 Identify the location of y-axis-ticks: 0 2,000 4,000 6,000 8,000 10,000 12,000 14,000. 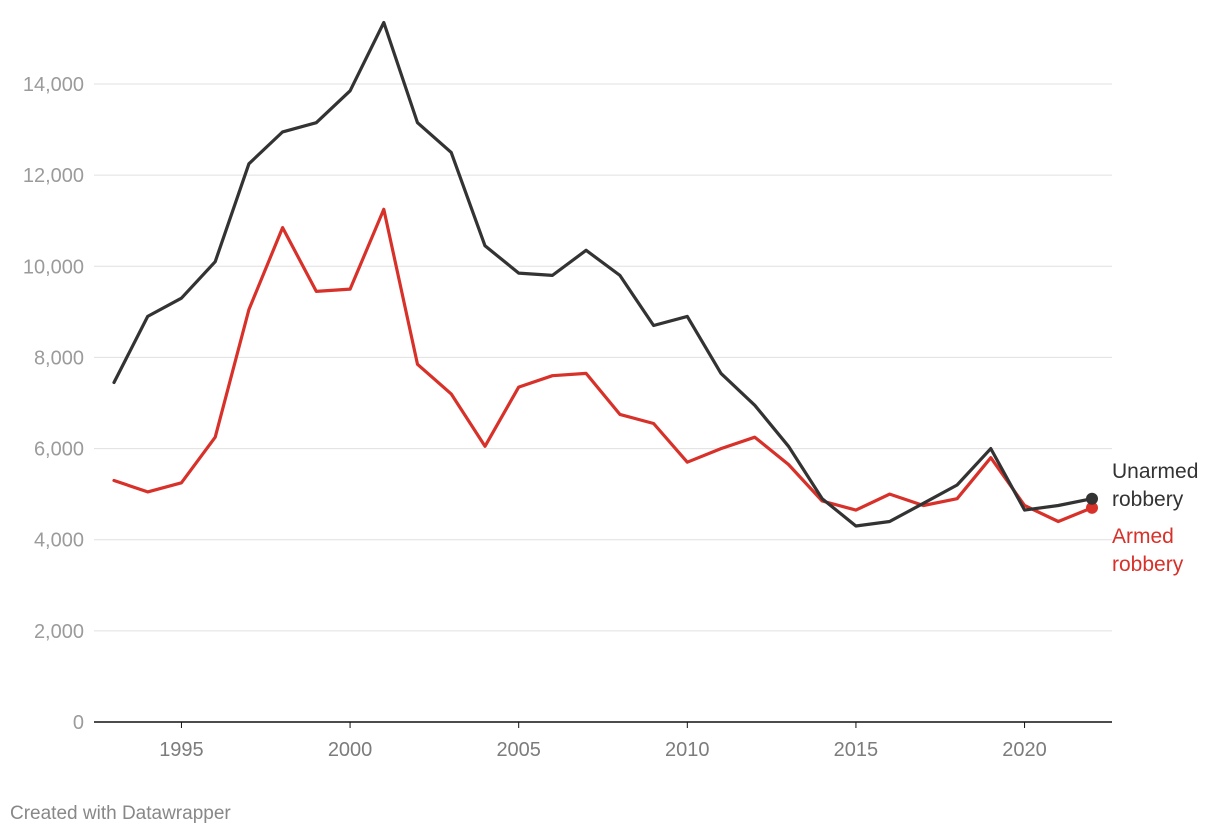
(53, 404).